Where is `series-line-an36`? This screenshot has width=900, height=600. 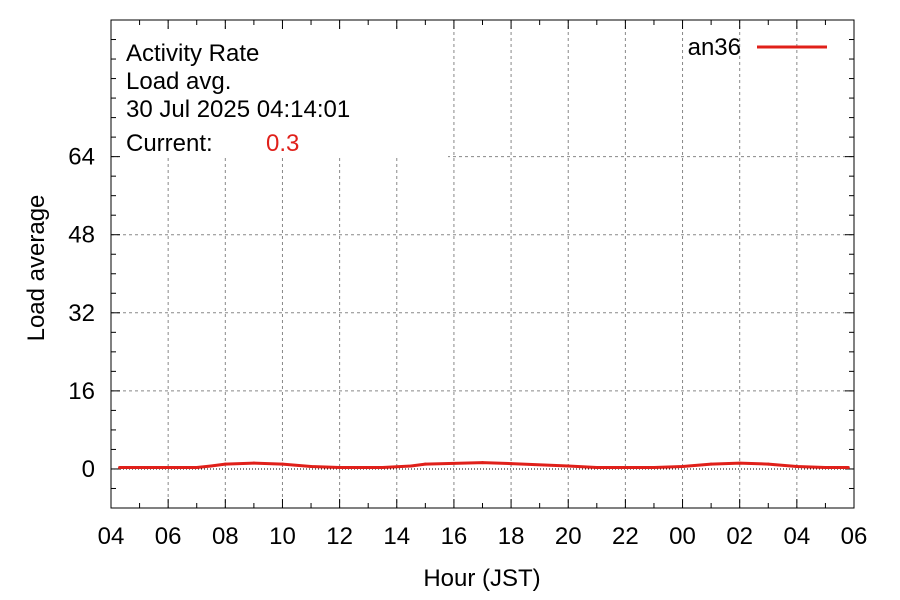 series-line-an36 is located at coordinates (484, 465).